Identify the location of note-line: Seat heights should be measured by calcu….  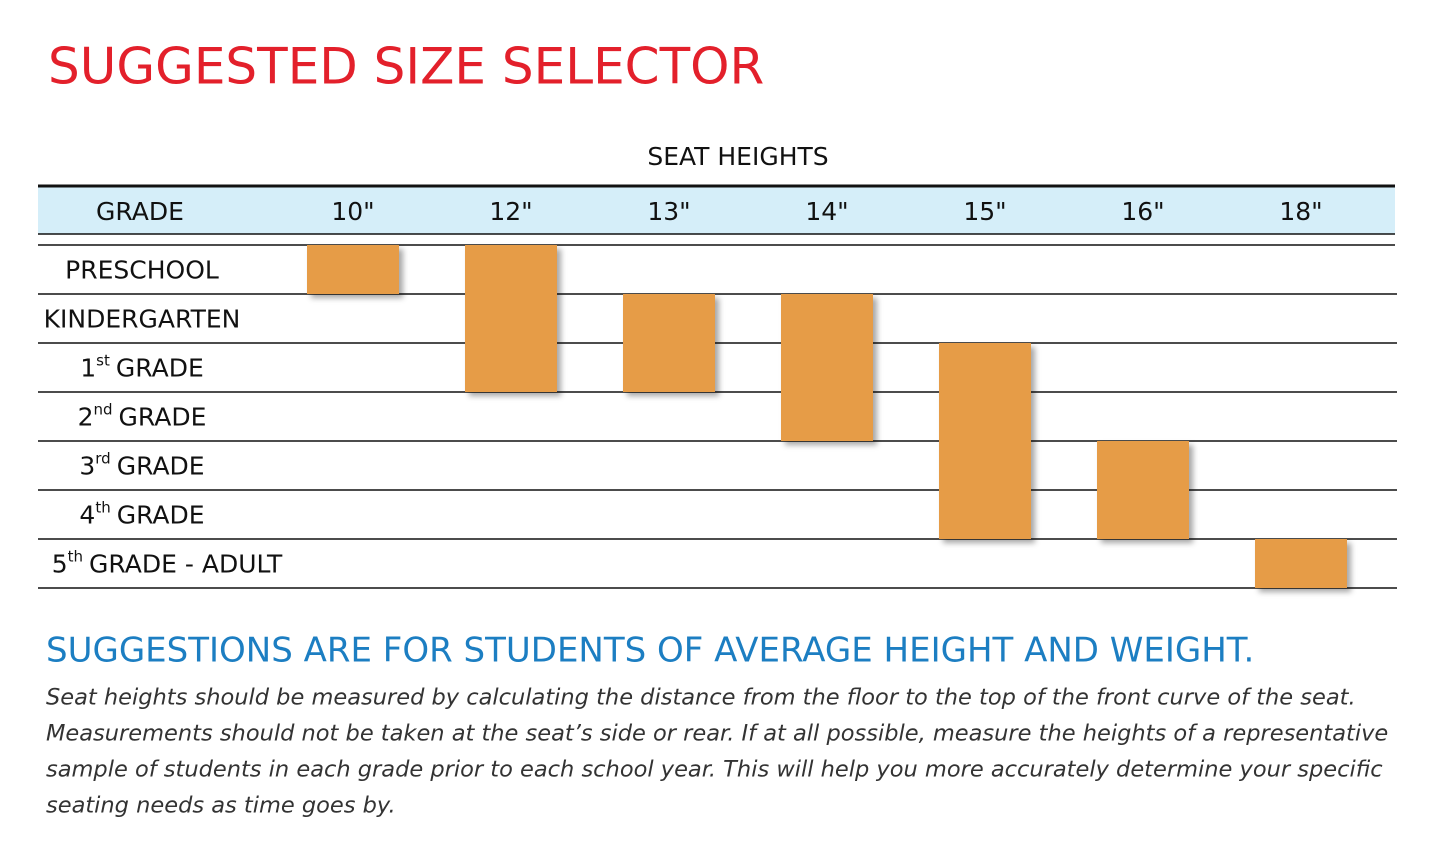
(701, 698).